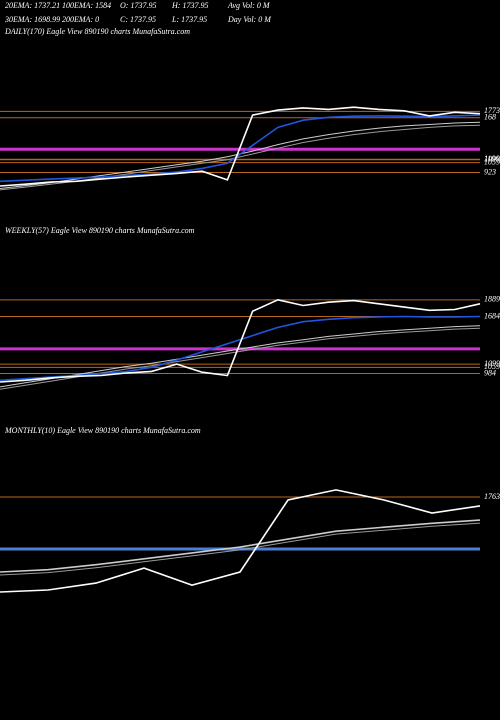  I want to click on header-stat: L: 1737.95, so click(189, 19).